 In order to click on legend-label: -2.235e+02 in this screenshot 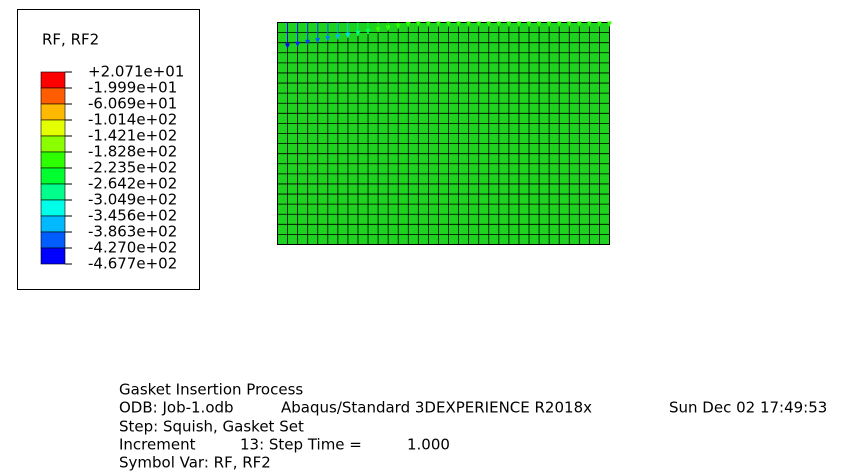, I will do `click(132, 168)`.